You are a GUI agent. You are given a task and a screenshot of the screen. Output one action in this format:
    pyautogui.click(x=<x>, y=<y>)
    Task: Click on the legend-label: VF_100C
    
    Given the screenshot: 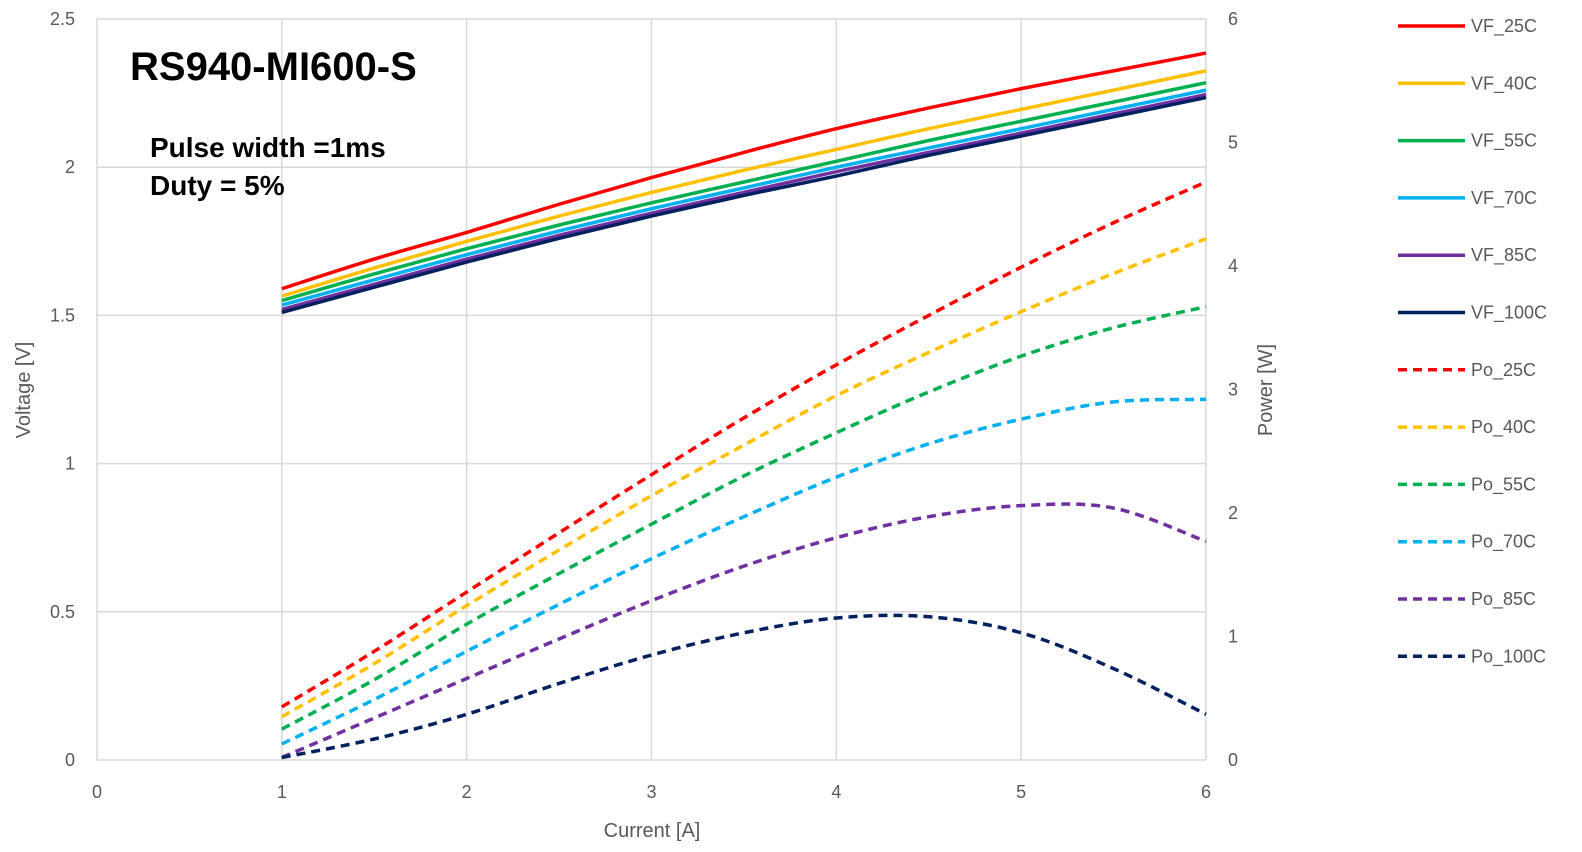 What is the action you would take?
    pyautogui.click(x=1509, y=313)
    